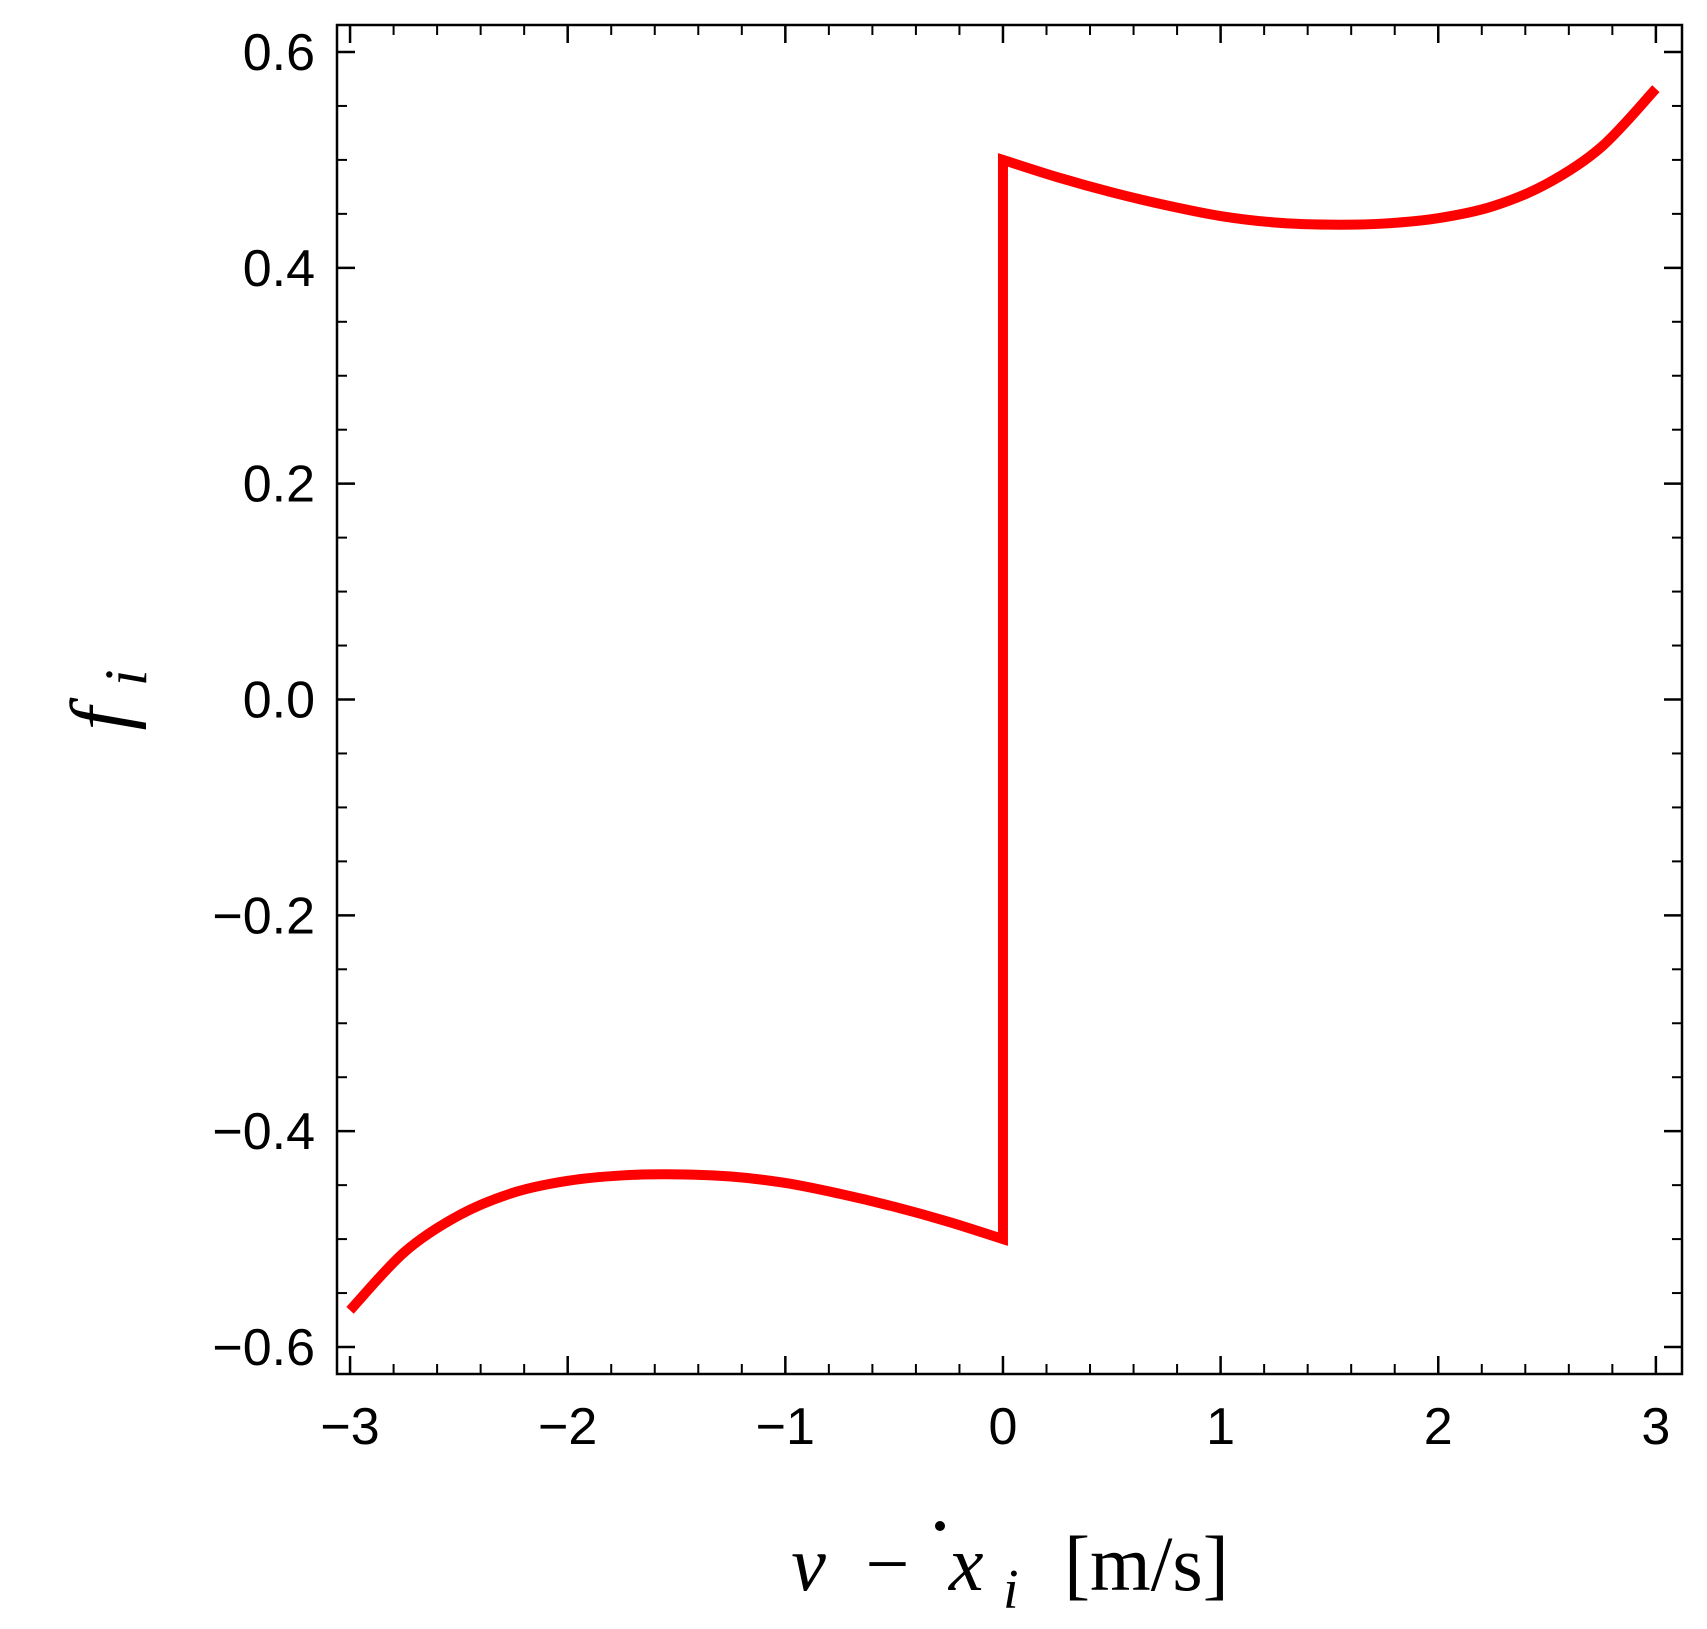 This screenshot has width=1707, height=1629. Describe the element at coordinates (263, 1348) in the screenshot. I see `y-tick-label: −0.6` at that location.